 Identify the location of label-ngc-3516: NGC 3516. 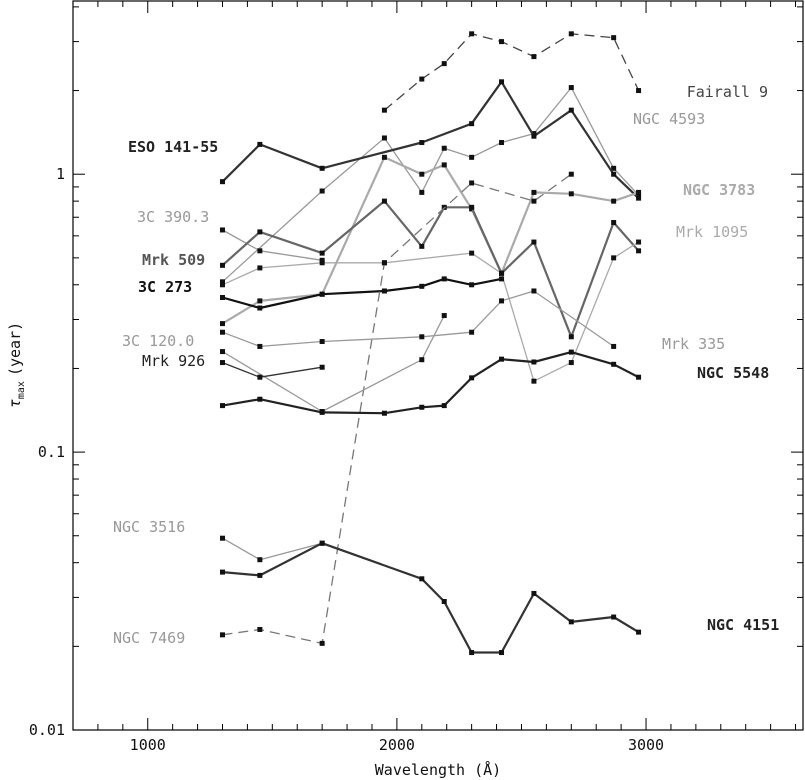
(149, 527).